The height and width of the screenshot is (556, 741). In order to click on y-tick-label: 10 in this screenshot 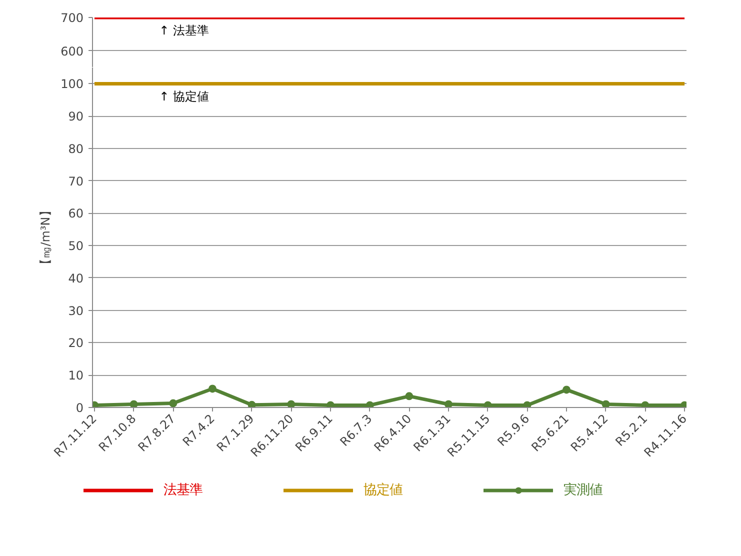, I will do `click(76, 375)`.